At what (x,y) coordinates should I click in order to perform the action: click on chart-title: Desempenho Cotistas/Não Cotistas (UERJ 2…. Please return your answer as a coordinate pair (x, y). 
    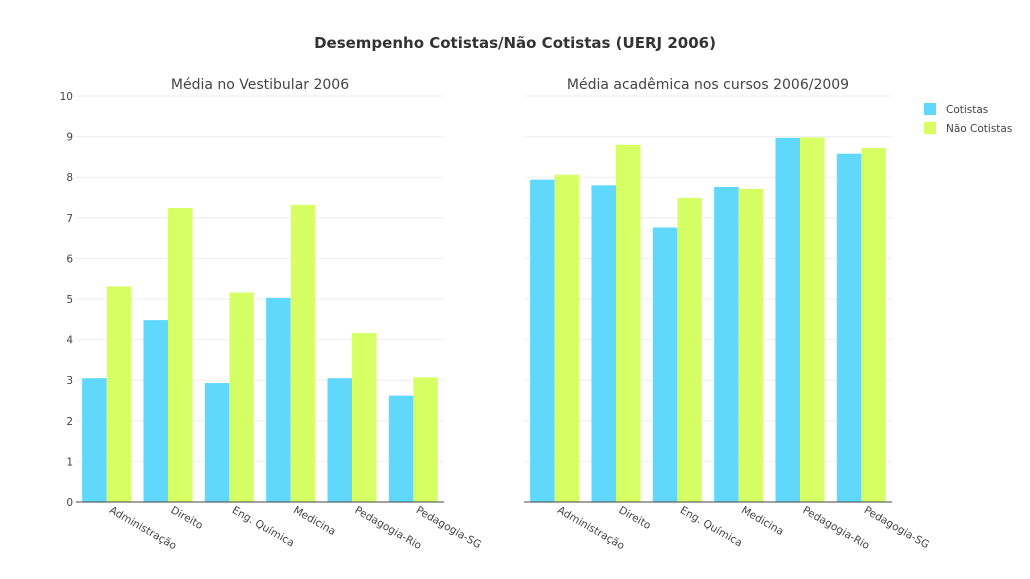
    Looking at the image, I should click on (515, 43).